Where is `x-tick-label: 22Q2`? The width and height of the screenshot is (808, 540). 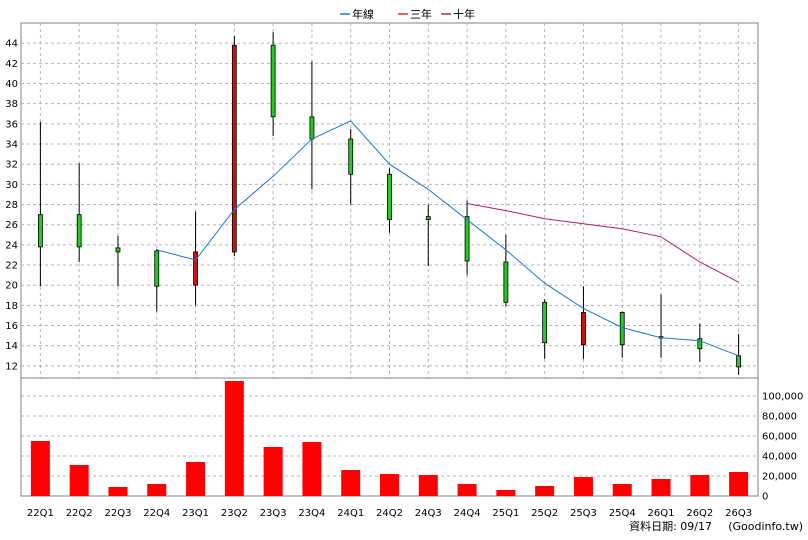
x-tick-label: 22Q2 is located at coordinates (79, 513).